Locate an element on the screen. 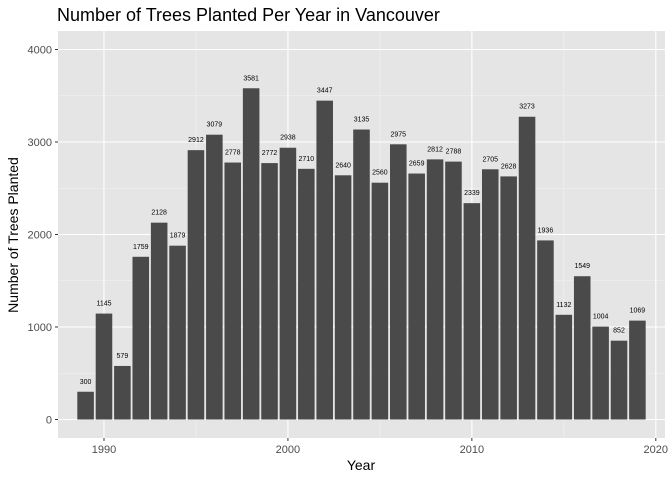  bar-value-label: 2560 is located at coordinates (380, 173).